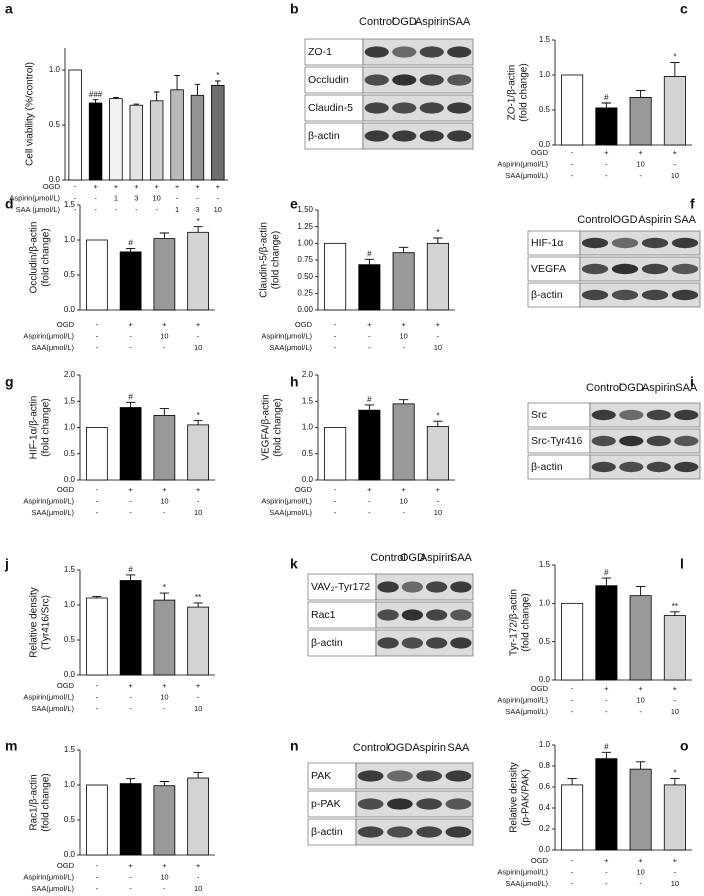 Image resolution: width=704 pixels, height=896 pixels. Describe the element at coordinates (376, 22) in the screenshot. I see `lane-label: Control` at that location.